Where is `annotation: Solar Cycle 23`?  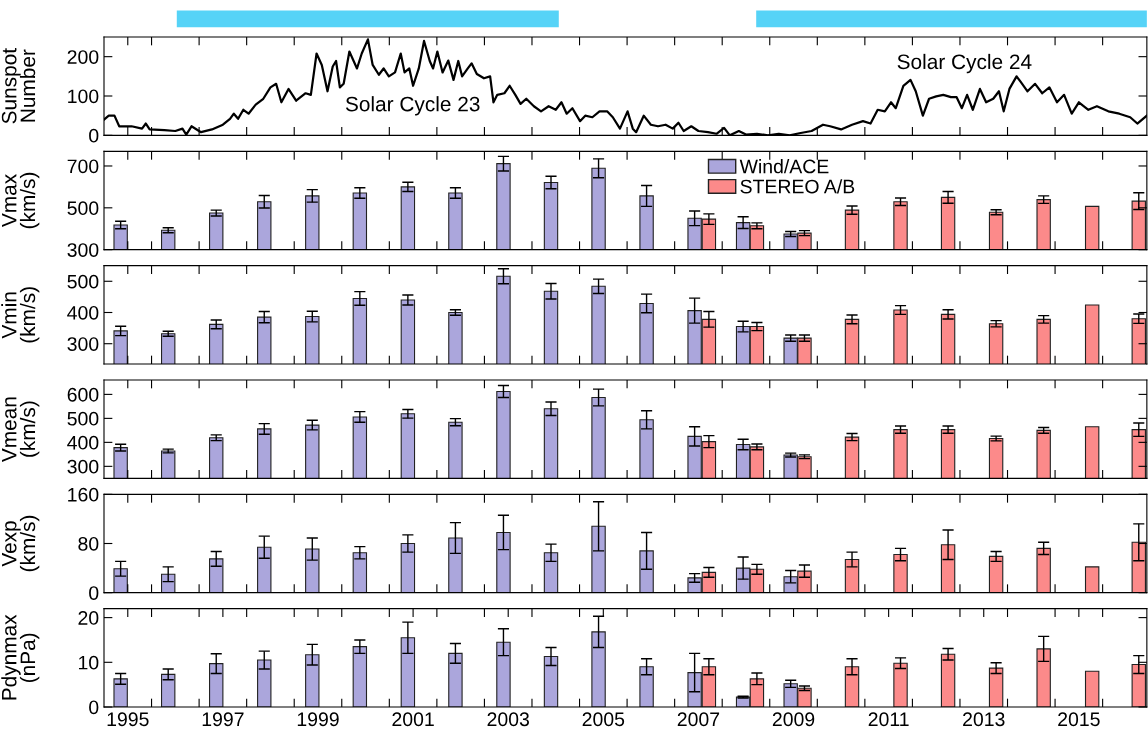
annotation: Solar Cycle 23 is located at coordinates (412, 106).